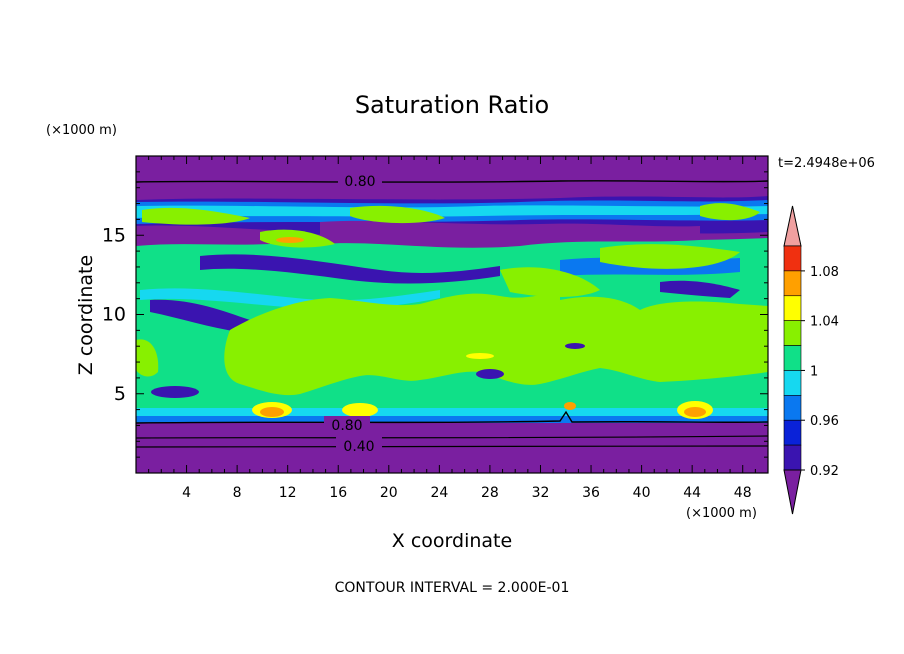  Describe the element at coordinates (237, 493) in the screenshot. I see `x-tick-label: 8` at that location.